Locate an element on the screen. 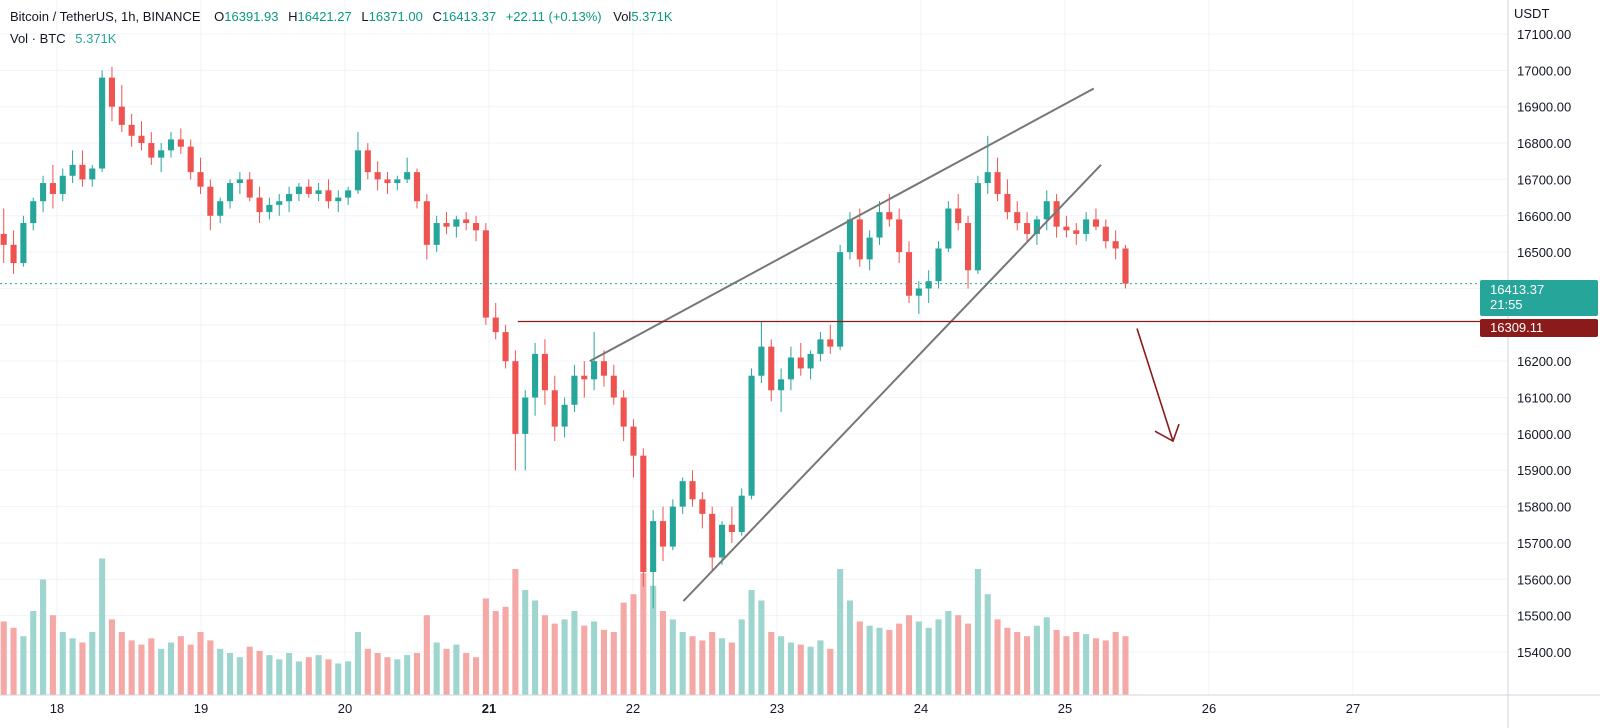 Image resolution: width=1600 pixels, height=728 pixels. down-arrow-head is located at coordinates (1167, 433).